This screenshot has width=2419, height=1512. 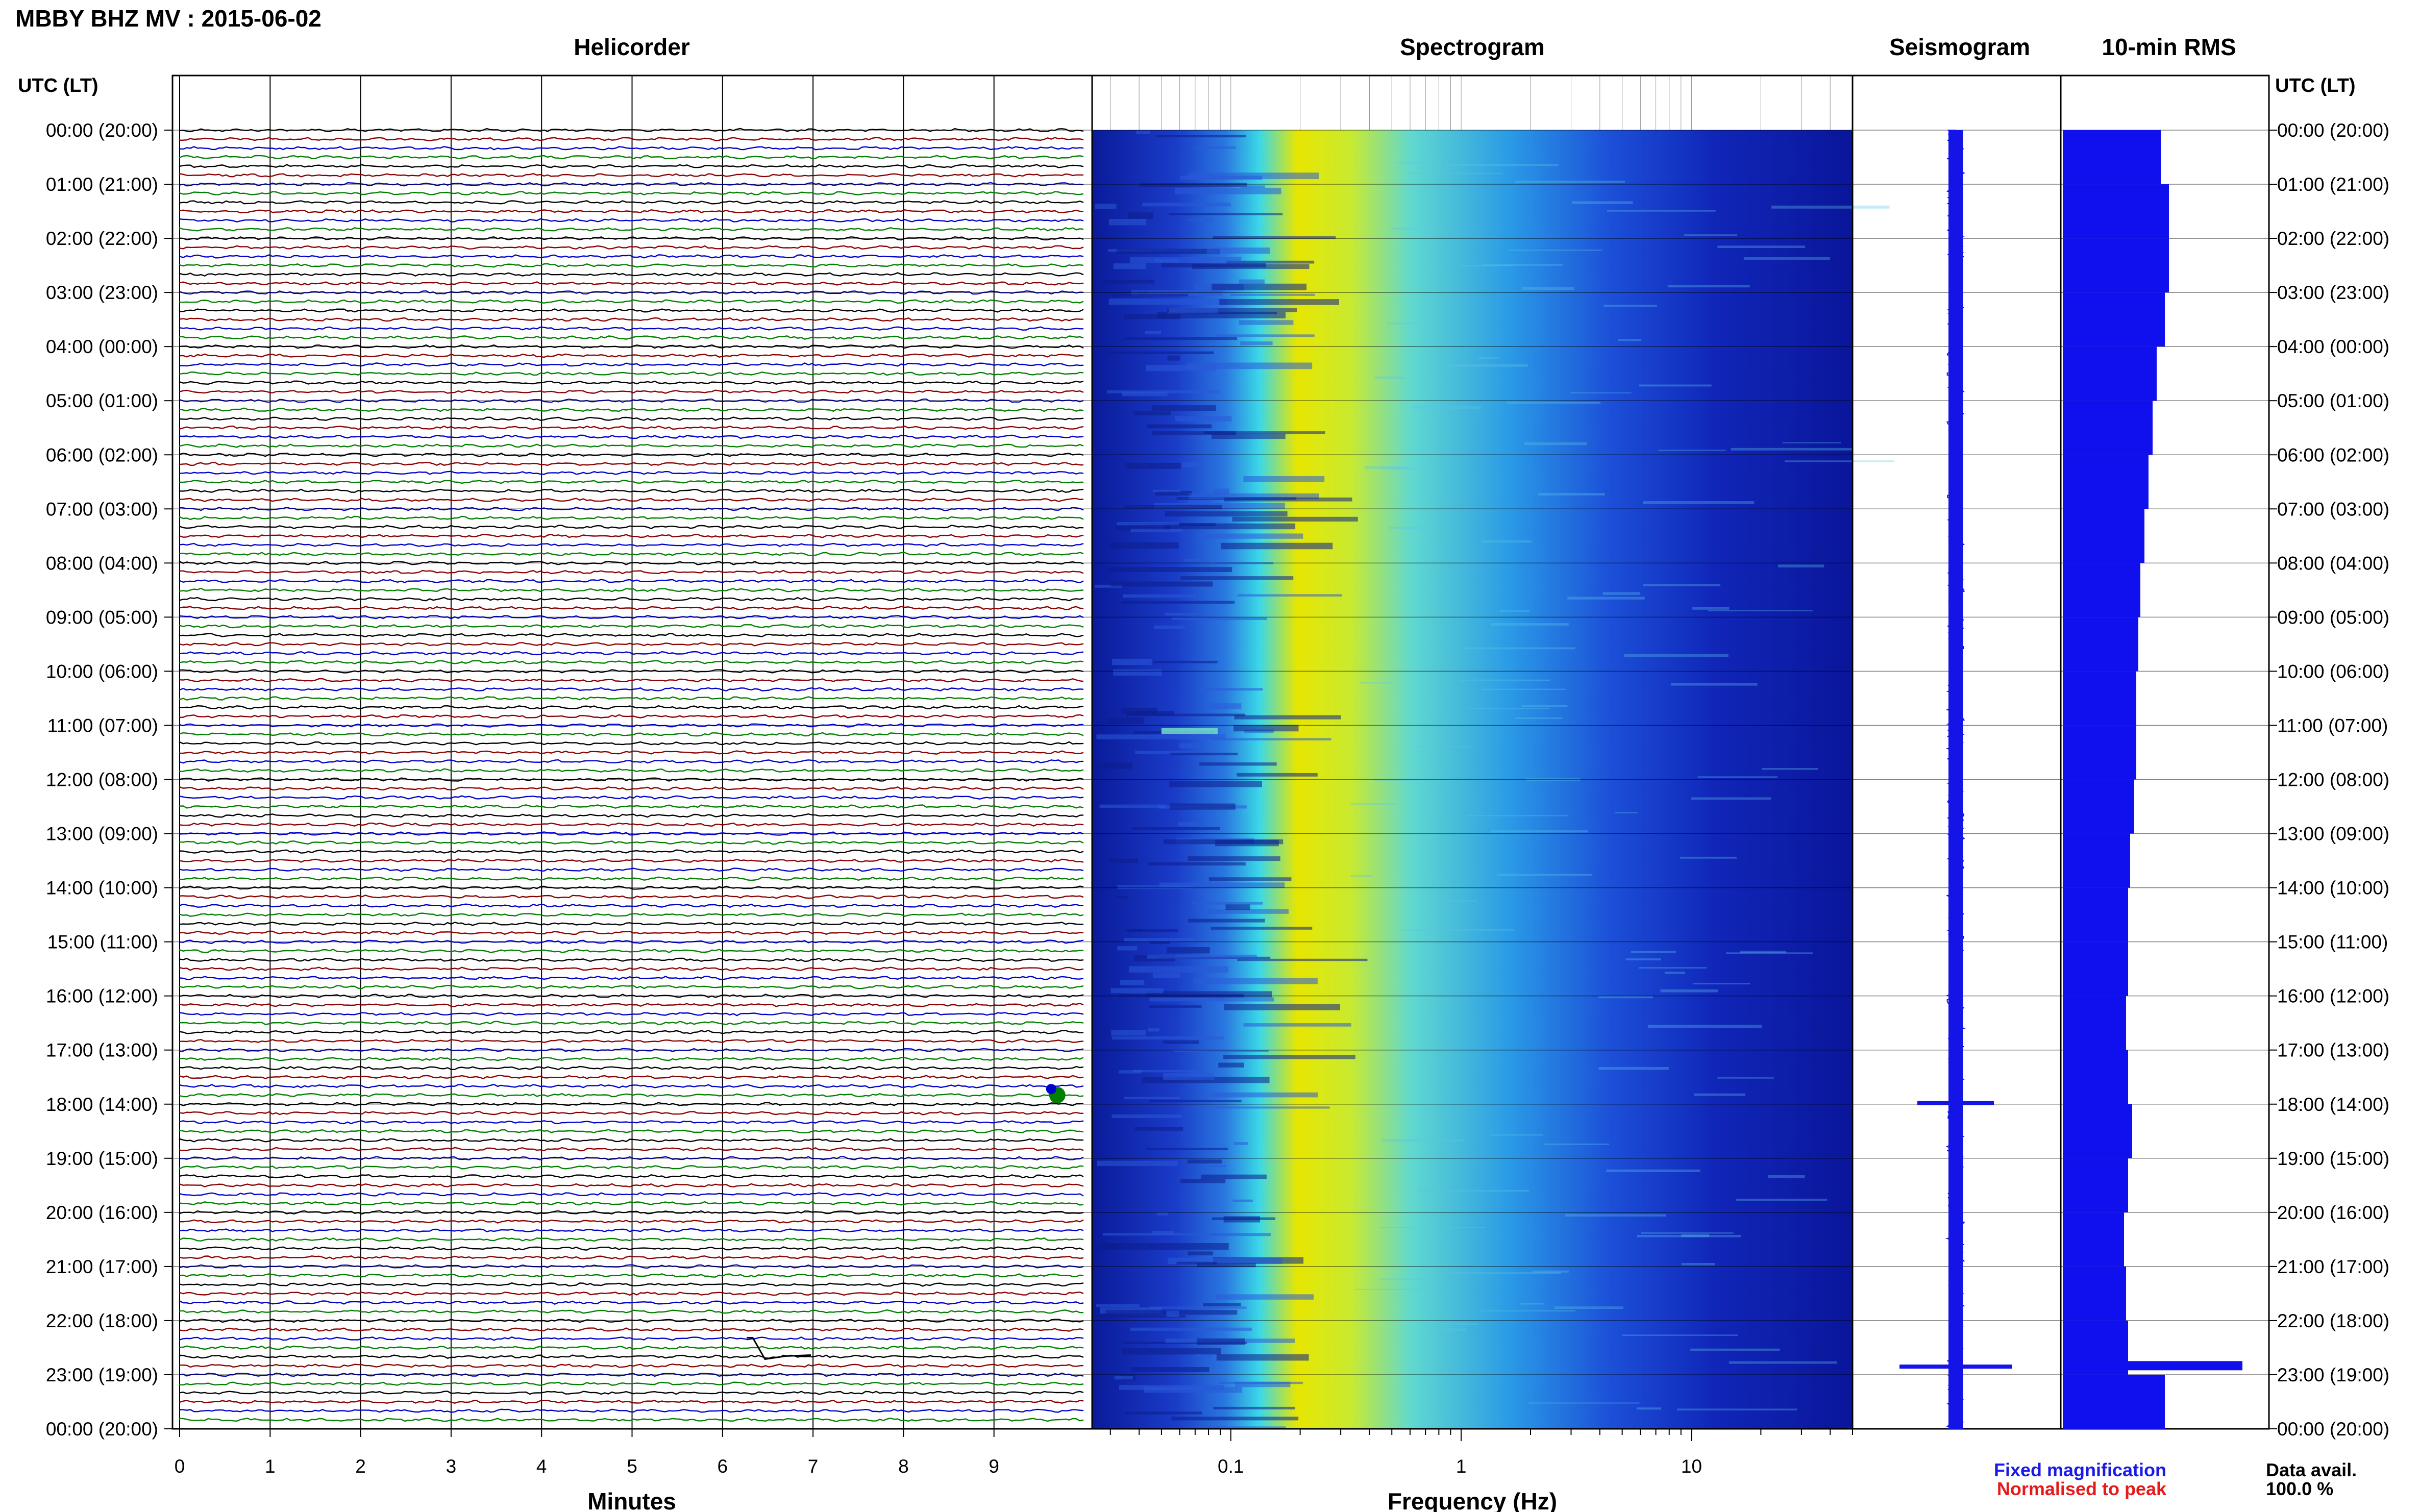 What do you see at coordinates (102, 346) in the screenshot?
I see `hour-label-left: 04:00 (00:00)` at bounding box center [102, 346].